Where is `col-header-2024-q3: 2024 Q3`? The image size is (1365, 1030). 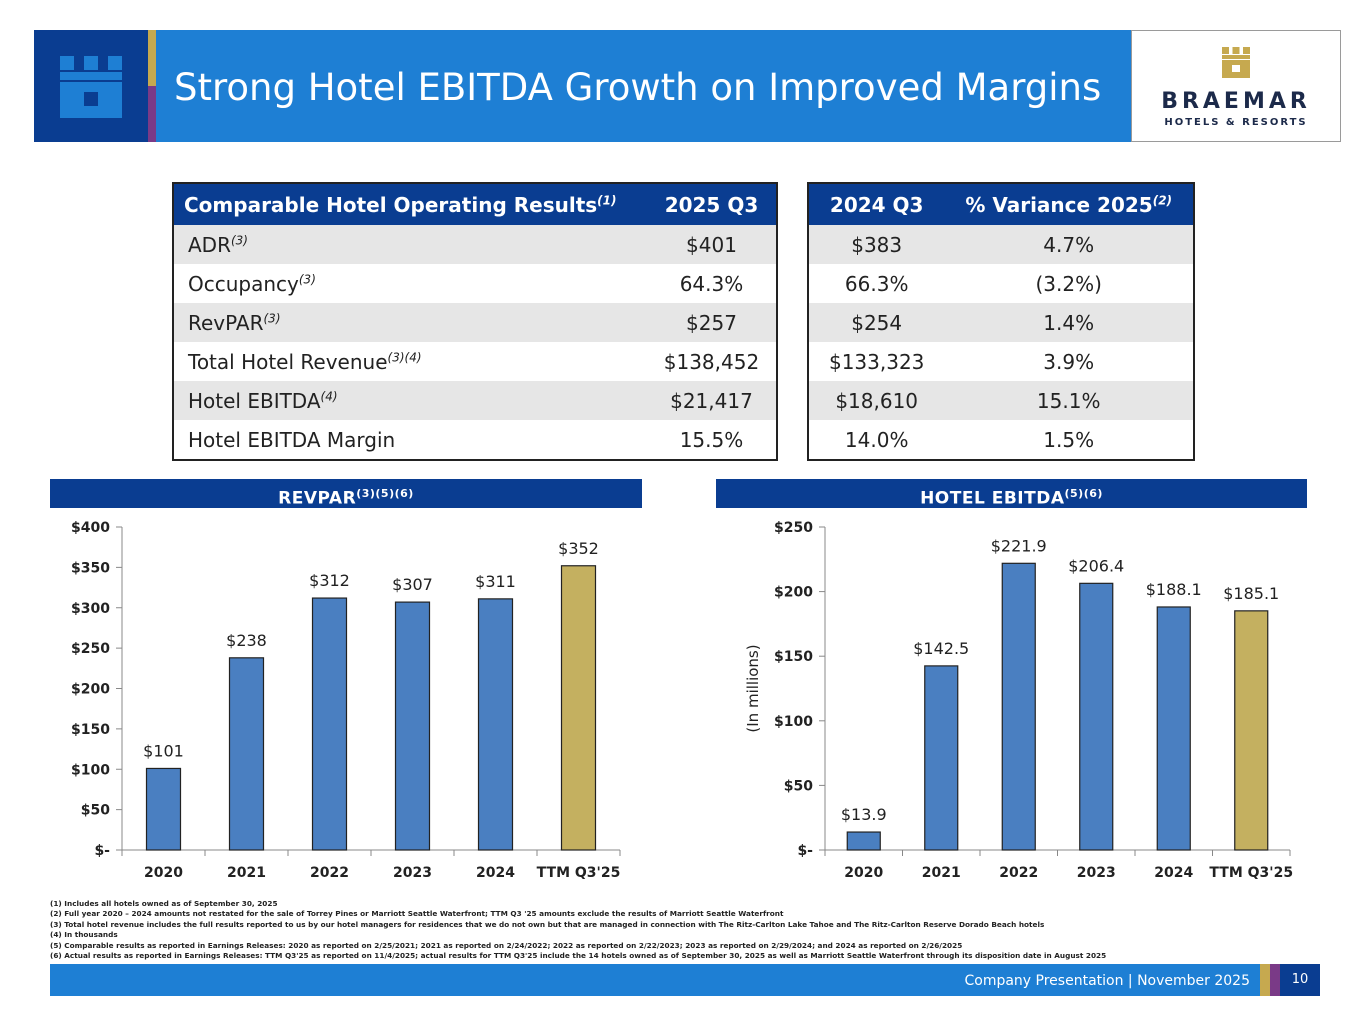 col-header-2024-q3: 2024 Q3 is located at coordinates (876, 204).